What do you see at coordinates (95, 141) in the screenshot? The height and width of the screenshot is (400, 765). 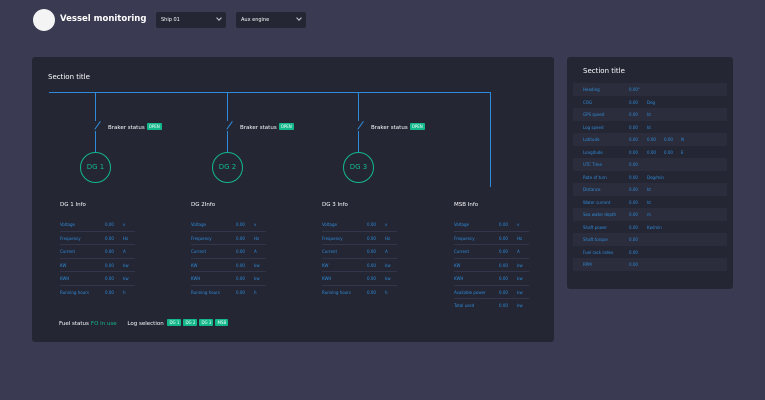 I see `dg1-feed-line-lower` at bounding box center [95, 141].